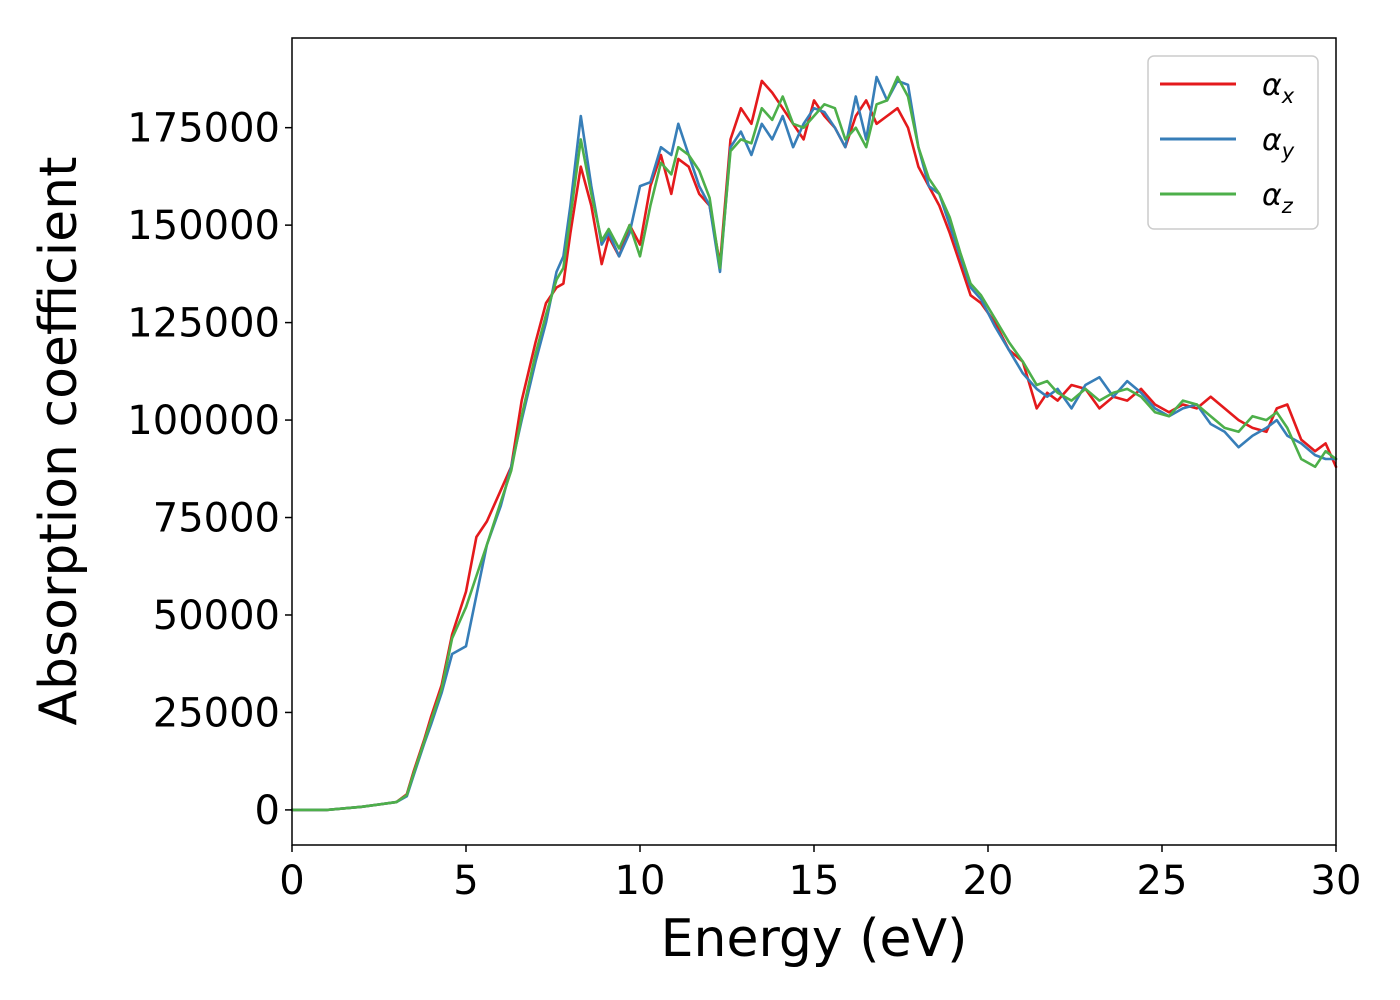  Describe the element at coordinates (814, 939) in the screenshot. I see `x-axis-title: Energy (eV)` at that location.